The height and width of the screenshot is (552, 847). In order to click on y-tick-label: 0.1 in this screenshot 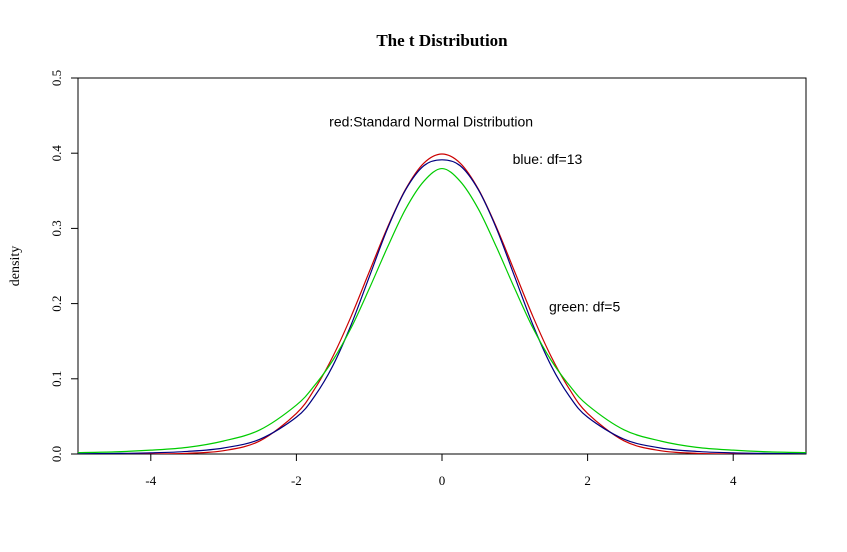, I will do `click(56, 379)`.